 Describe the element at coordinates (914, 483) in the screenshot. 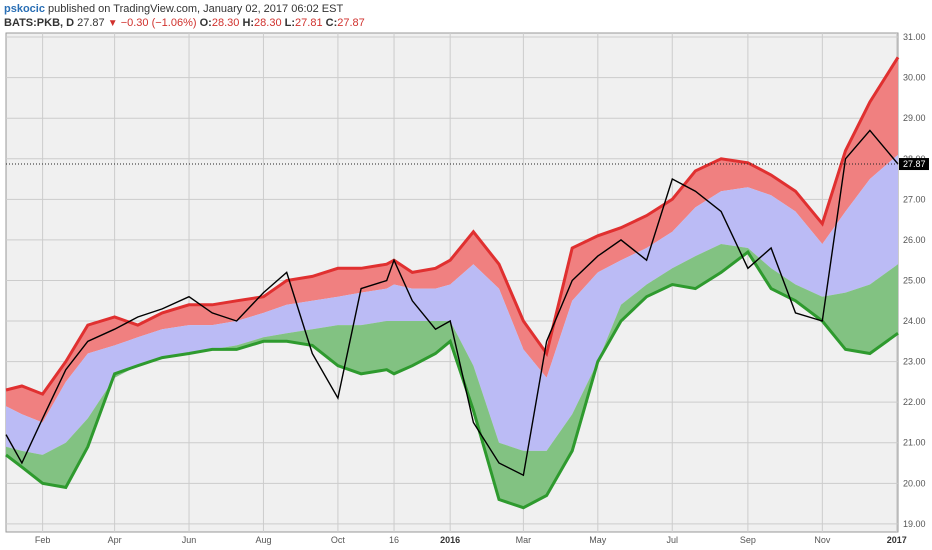

I see `y-tick-label: 20.00` at that location.